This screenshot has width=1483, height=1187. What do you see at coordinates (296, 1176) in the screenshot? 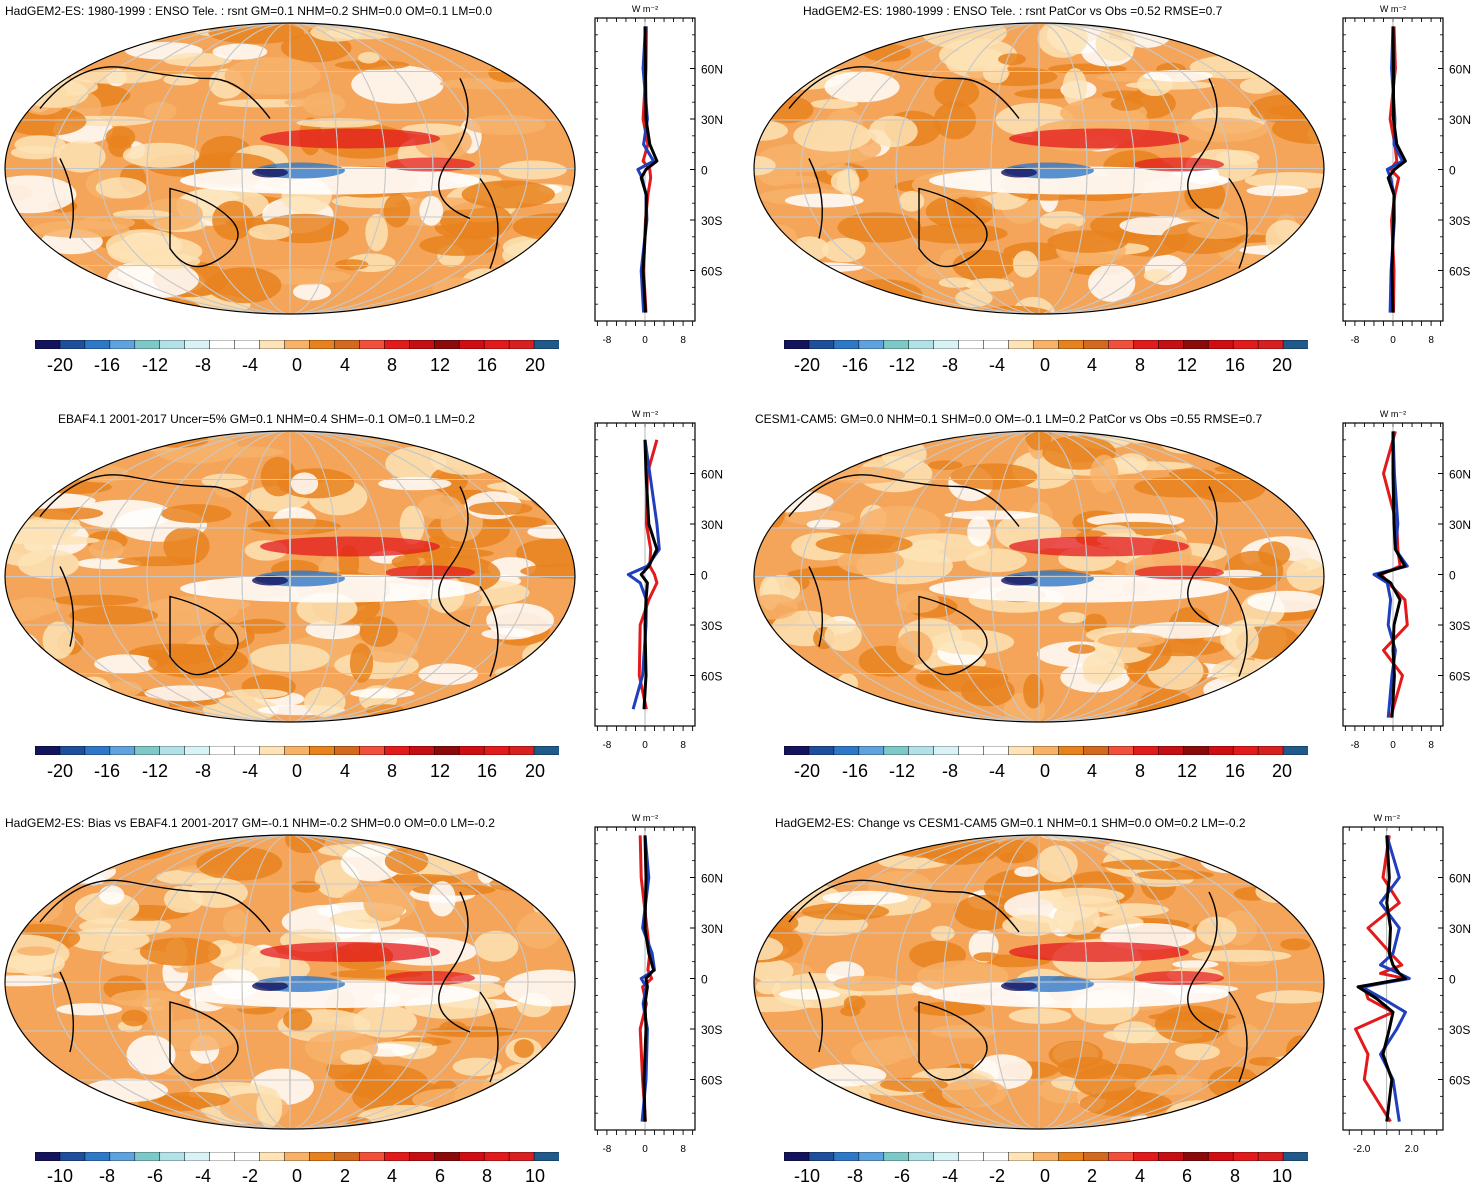
I see `colorbar-tick-label: 0` at bounding box center [296, 1176].